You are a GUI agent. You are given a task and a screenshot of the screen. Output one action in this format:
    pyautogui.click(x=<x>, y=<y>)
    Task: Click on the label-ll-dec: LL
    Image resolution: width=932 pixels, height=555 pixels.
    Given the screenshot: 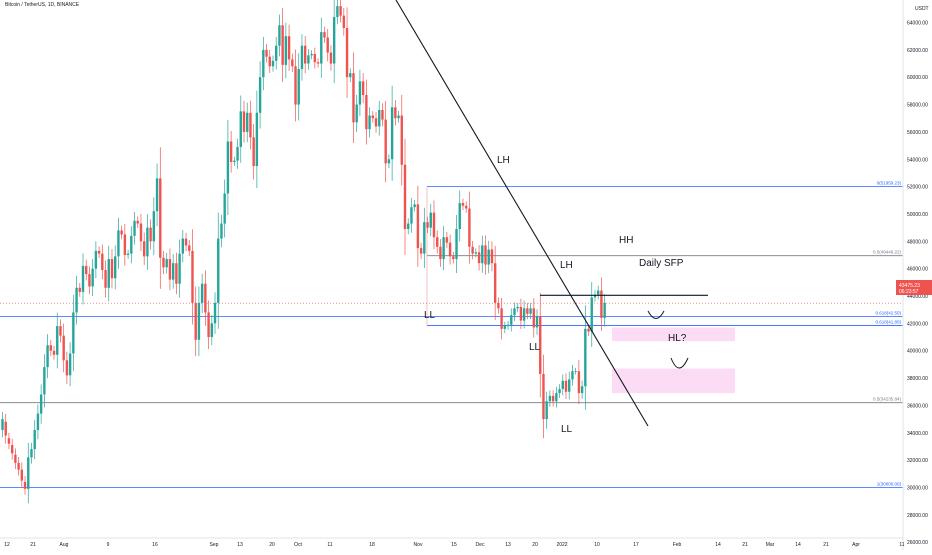 What is the action you would take?
    pyautogui.click(x=430, y=315)
    